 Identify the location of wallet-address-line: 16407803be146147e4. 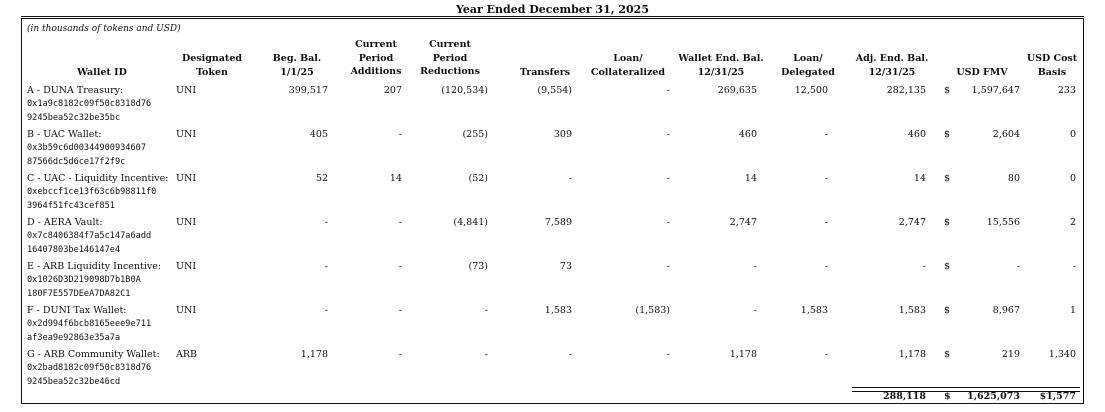
(74, 249).